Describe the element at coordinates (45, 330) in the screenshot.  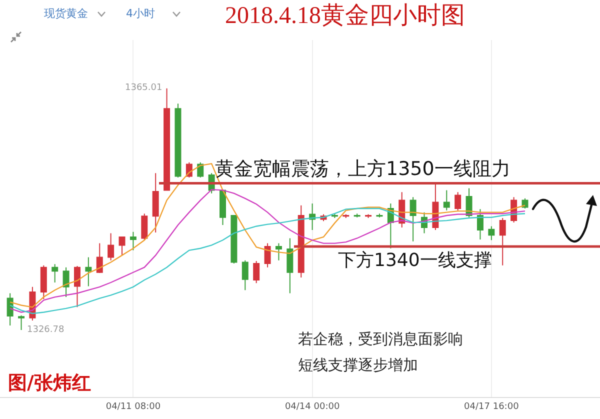
I see `annotation: 1326.78` at that location.